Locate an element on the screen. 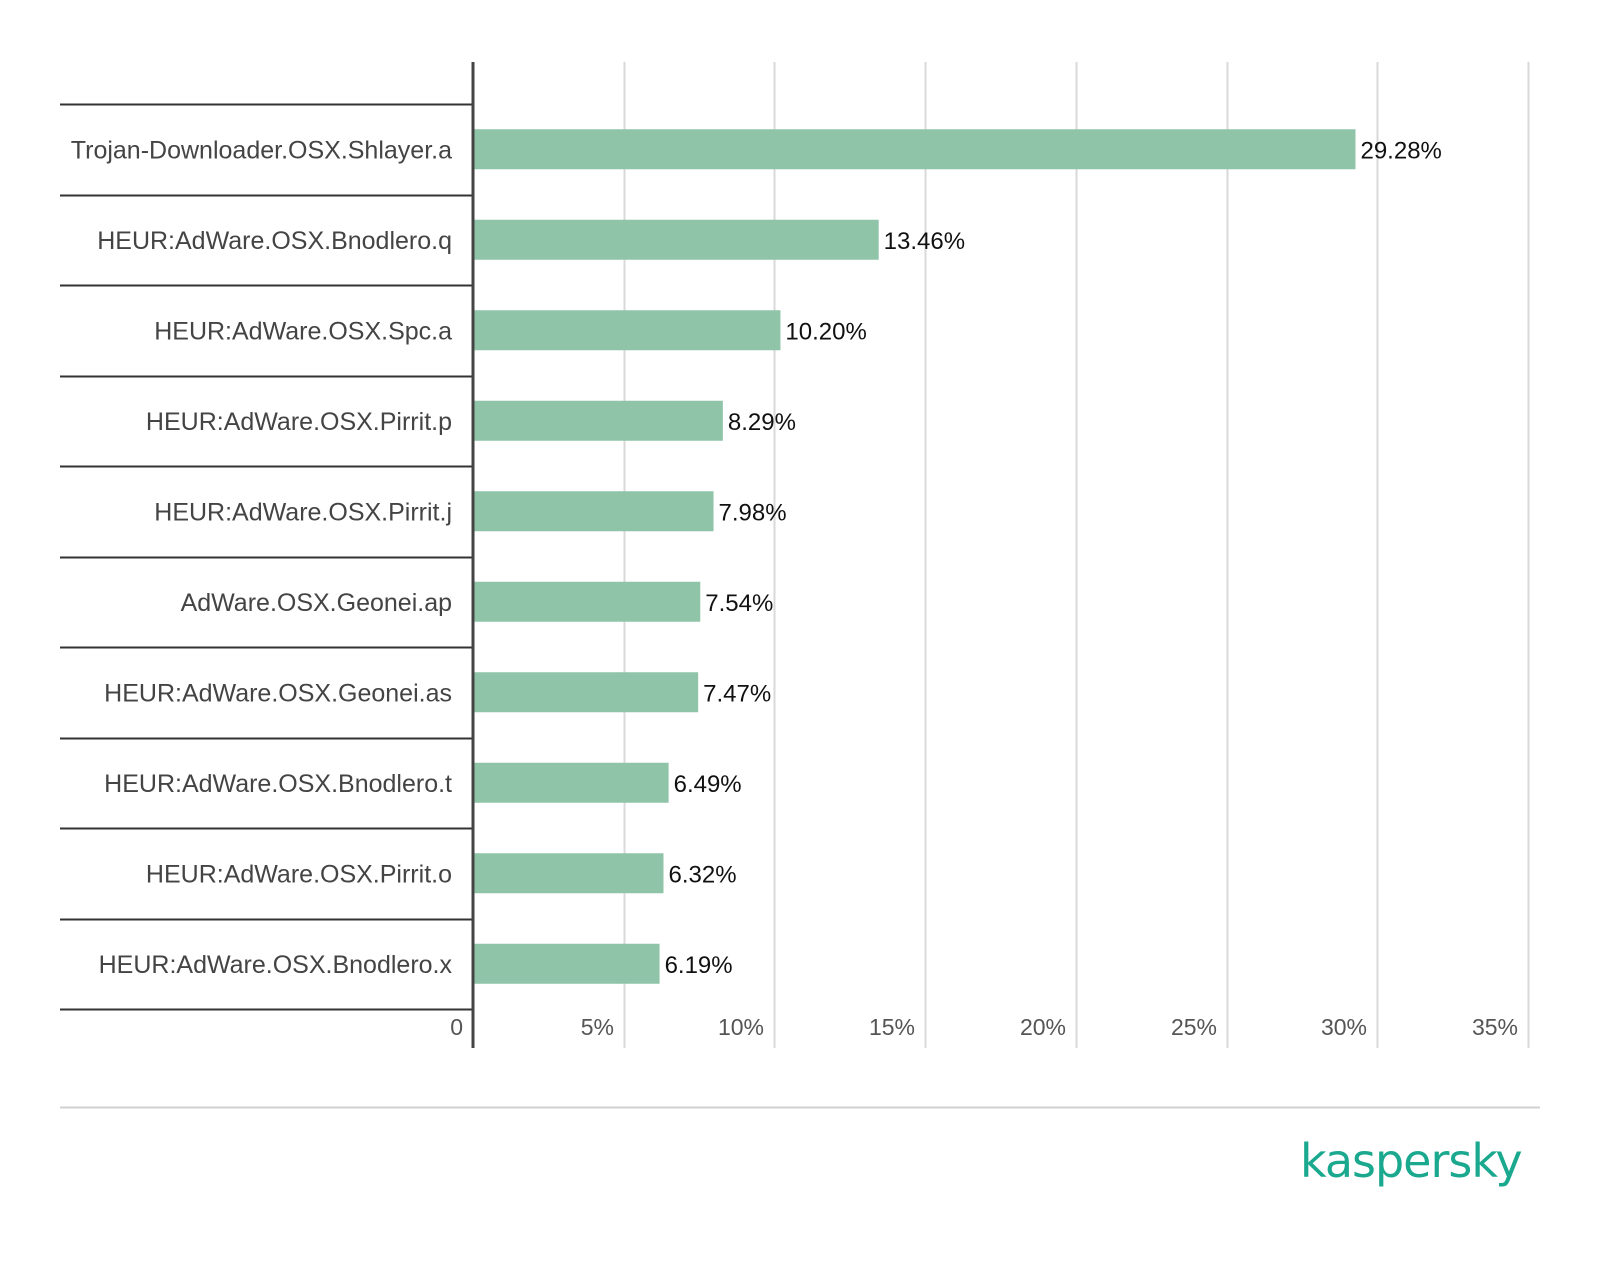  x-tick-label: 0 is located at coordinates (456, 1027).